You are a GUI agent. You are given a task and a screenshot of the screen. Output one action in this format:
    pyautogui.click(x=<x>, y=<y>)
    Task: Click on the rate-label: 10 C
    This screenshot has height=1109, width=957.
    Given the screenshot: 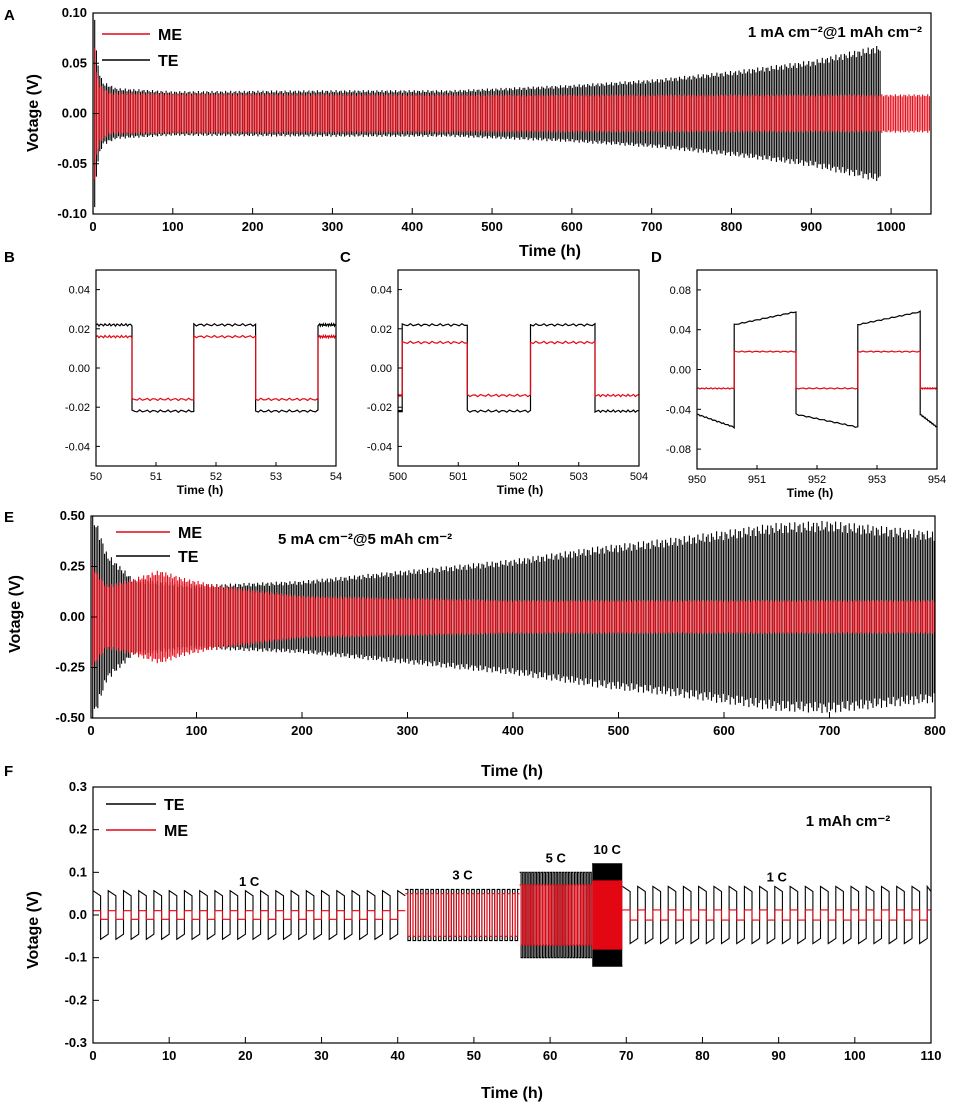 What is the action you would take?
    pyautogui.click(x=607, y=849)
    